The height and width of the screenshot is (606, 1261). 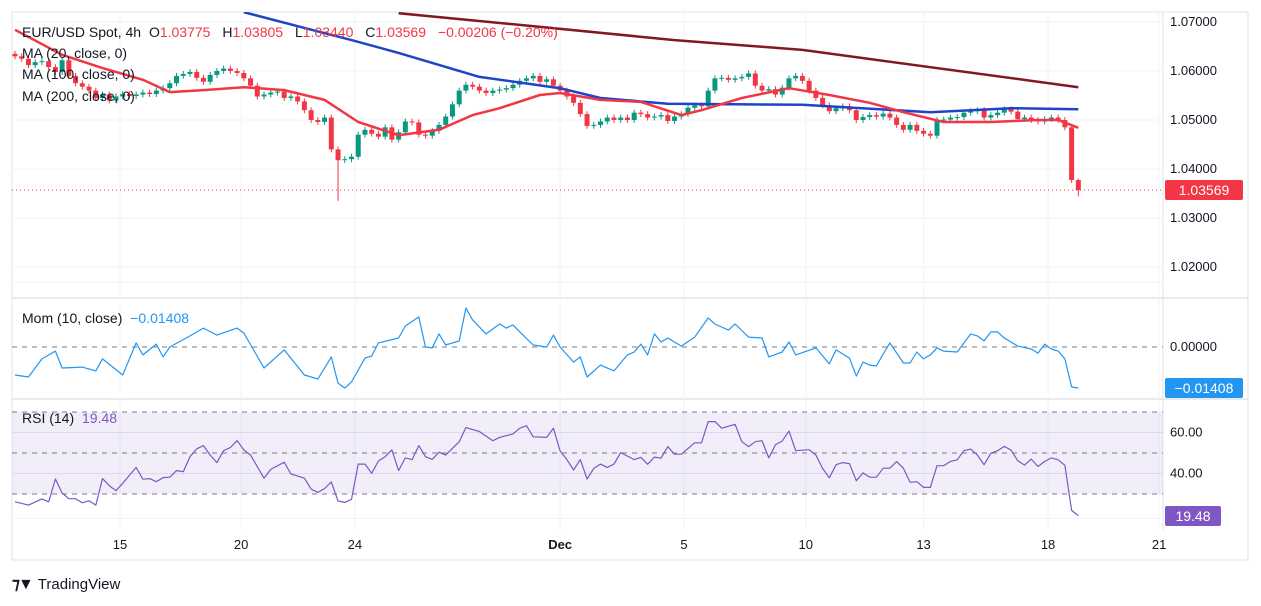 What do you see at coordinates (78, 74) in the screenshot?
I see `ma100-legend: MA (100, close, 0)` at bounding box center [78, 74].